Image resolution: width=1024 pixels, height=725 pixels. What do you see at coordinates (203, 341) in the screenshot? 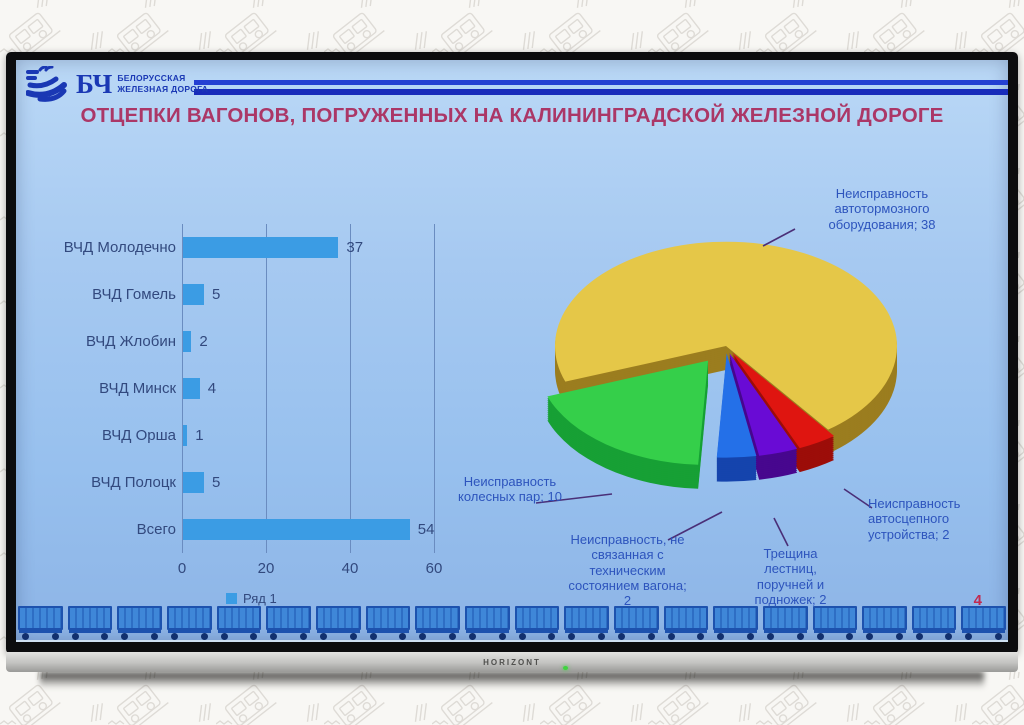
I see `bar-chart-value-label: 2` at bounding box center [203, 341].